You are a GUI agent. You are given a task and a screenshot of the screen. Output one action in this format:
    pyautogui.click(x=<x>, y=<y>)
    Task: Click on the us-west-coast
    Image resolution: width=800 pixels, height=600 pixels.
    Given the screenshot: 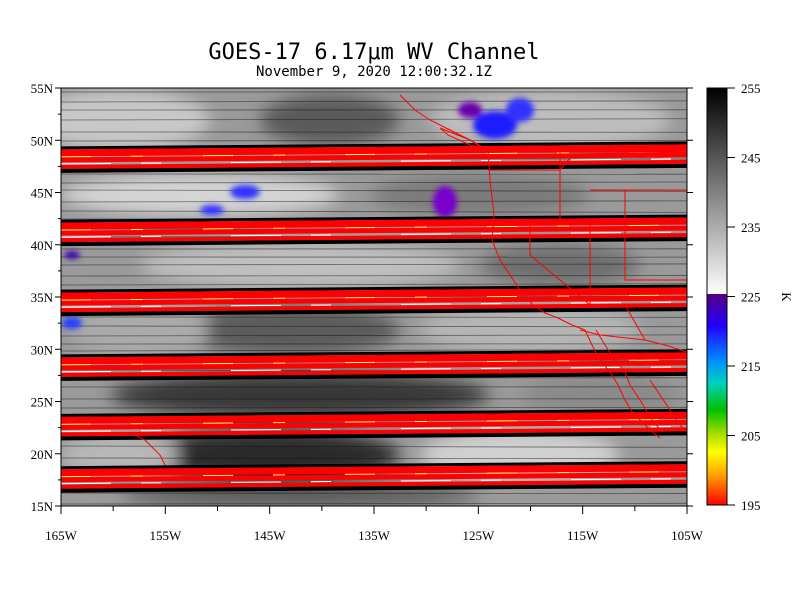 What is the action you would take?
    pyautogui.click(x=536, y=240)
    